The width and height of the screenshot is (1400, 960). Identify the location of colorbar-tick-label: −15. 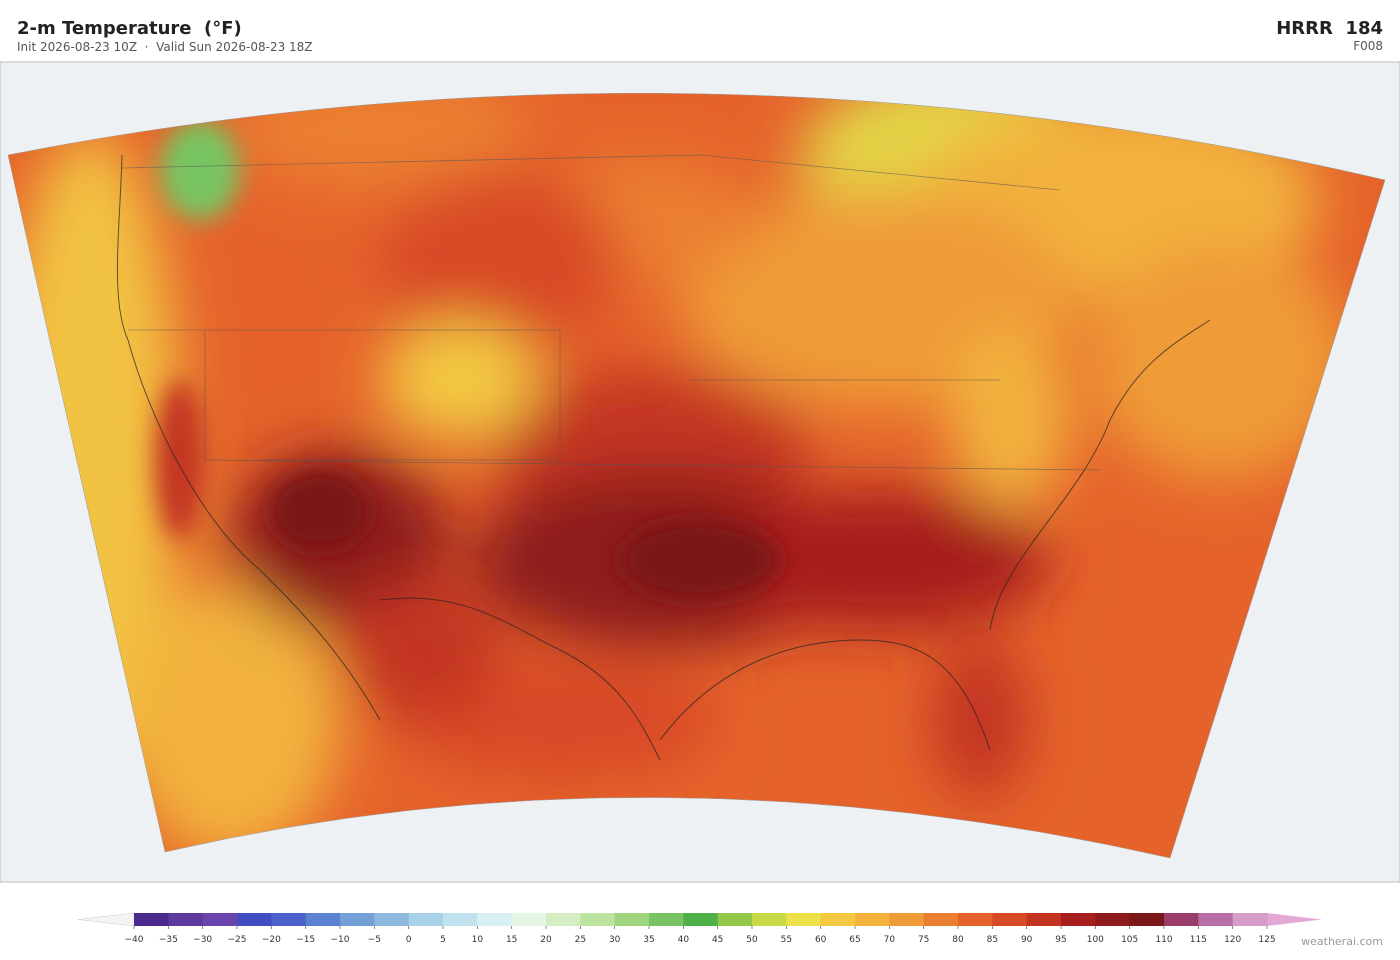
(305, 940).